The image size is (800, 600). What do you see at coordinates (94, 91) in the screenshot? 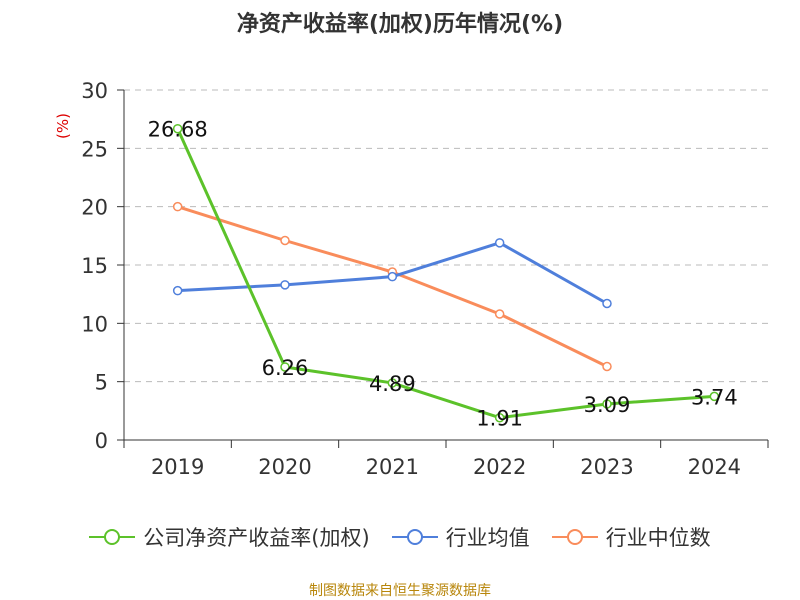
I see `y-tick-label: 30` at bounding box center [94, 91].